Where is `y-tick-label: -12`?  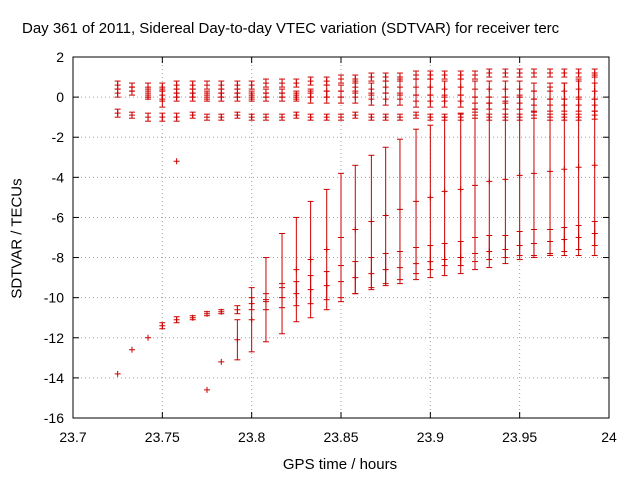 y-tick-label: -12 is located at coordinates (54, 338).